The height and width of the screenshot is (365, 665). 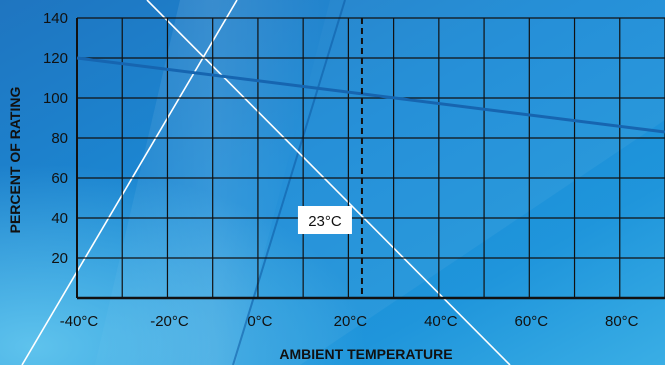 What do you see at coordinates (55, 58) in the screenshot?
I see `y-tick-label: 120` at bounding box center [55, 58].